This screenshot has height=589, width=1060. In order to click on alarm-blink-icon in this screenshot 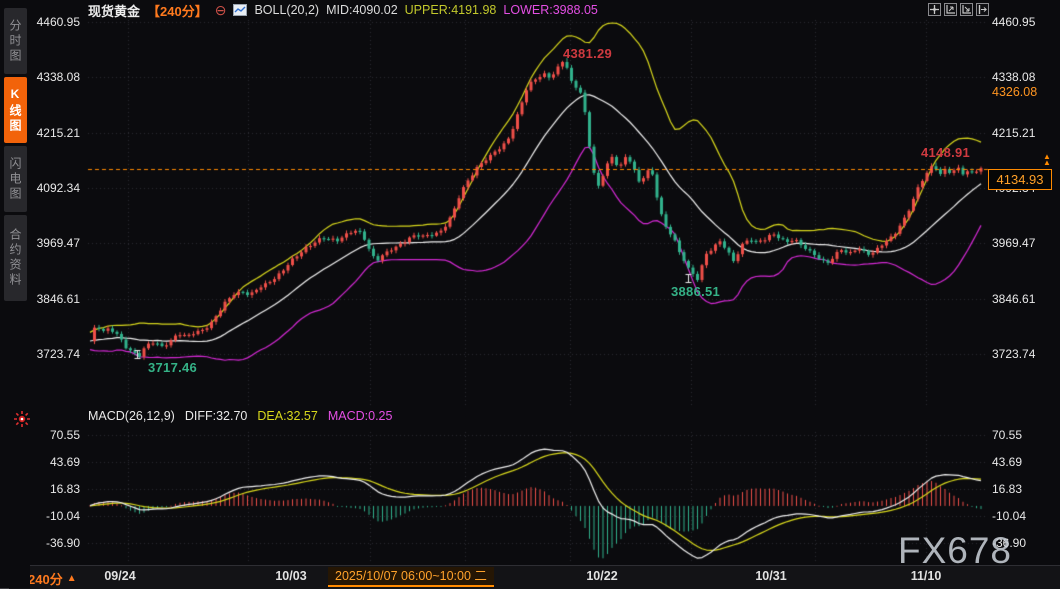, I will do `click(22, 419)`.